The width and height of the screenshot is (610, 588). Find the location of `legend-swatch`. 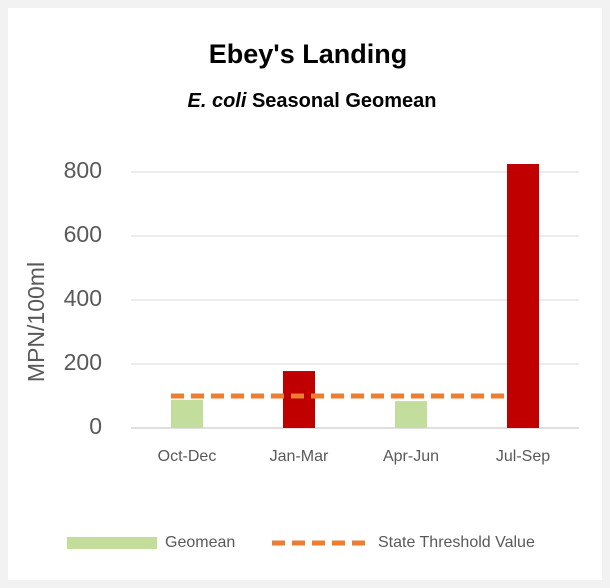

legend-swatch is located at coordinates (112, 543).